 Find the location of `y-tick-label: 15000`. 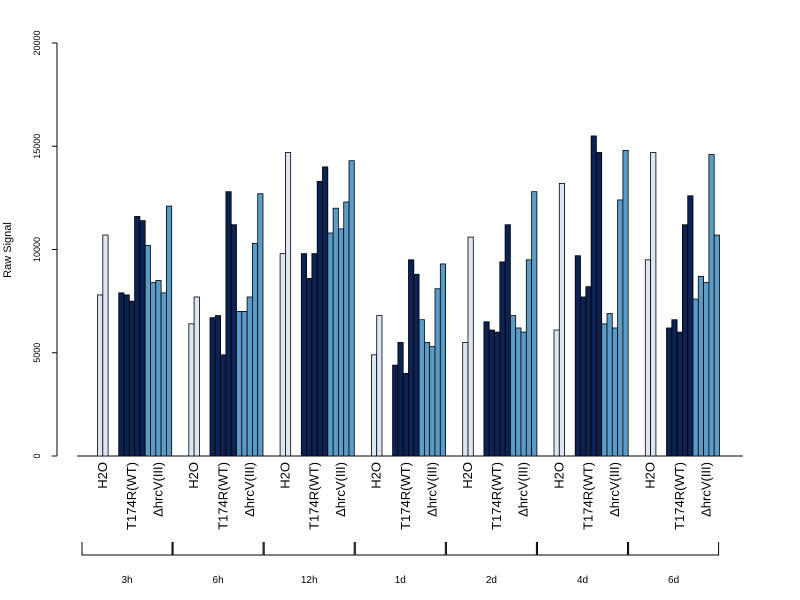

y-tick-label: 15000 is located at coordinates (37, 146).